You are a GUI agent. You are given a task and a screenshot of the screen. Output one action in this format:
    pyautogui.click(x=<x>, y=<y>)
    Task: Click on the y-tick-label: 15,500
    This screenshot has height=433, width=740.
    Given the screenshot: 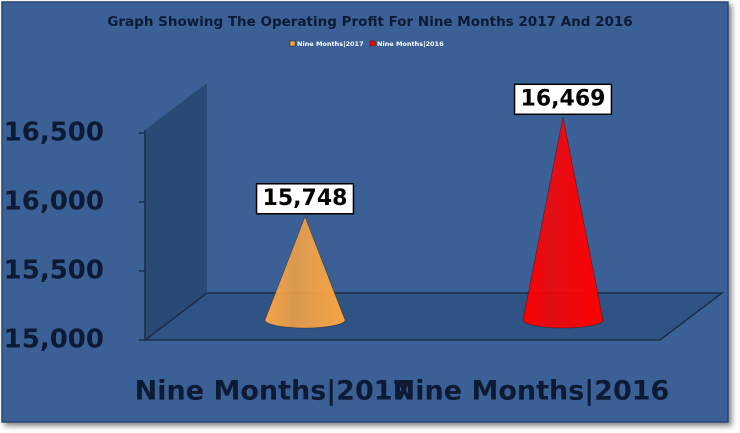 What is the action you would take?
    pyautogui.click(x=54, y=271)
    